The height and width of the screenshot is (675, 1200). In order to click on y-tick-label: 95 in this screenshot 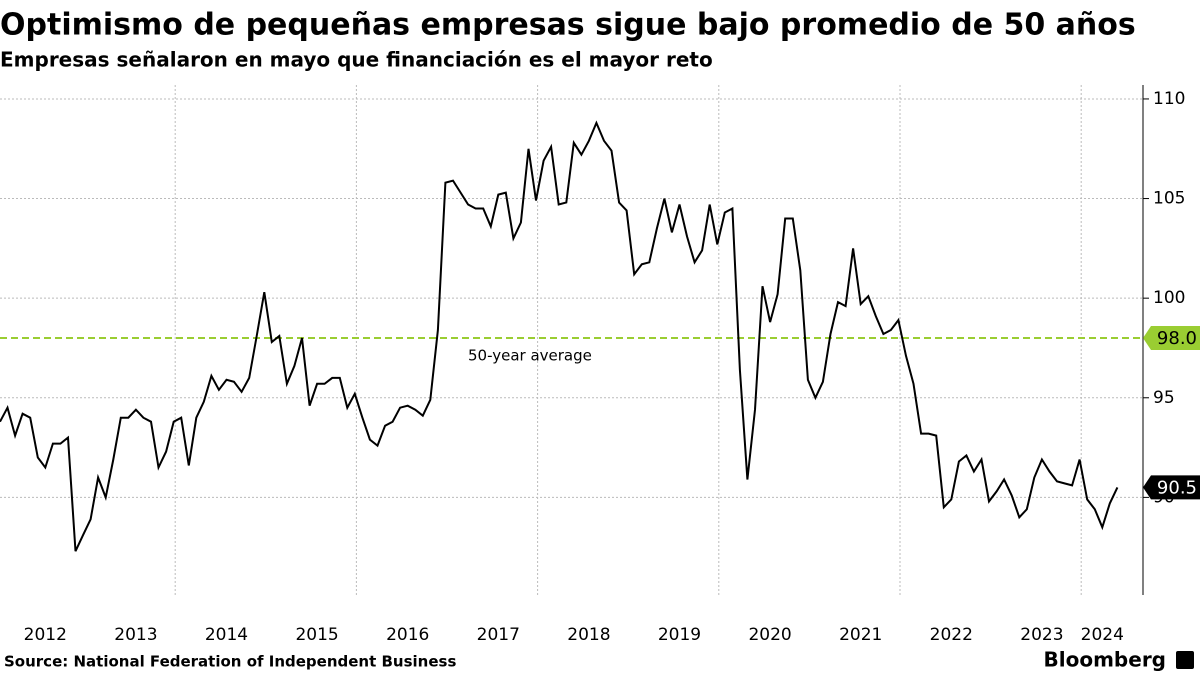, I will do `click(1164, 398)`.